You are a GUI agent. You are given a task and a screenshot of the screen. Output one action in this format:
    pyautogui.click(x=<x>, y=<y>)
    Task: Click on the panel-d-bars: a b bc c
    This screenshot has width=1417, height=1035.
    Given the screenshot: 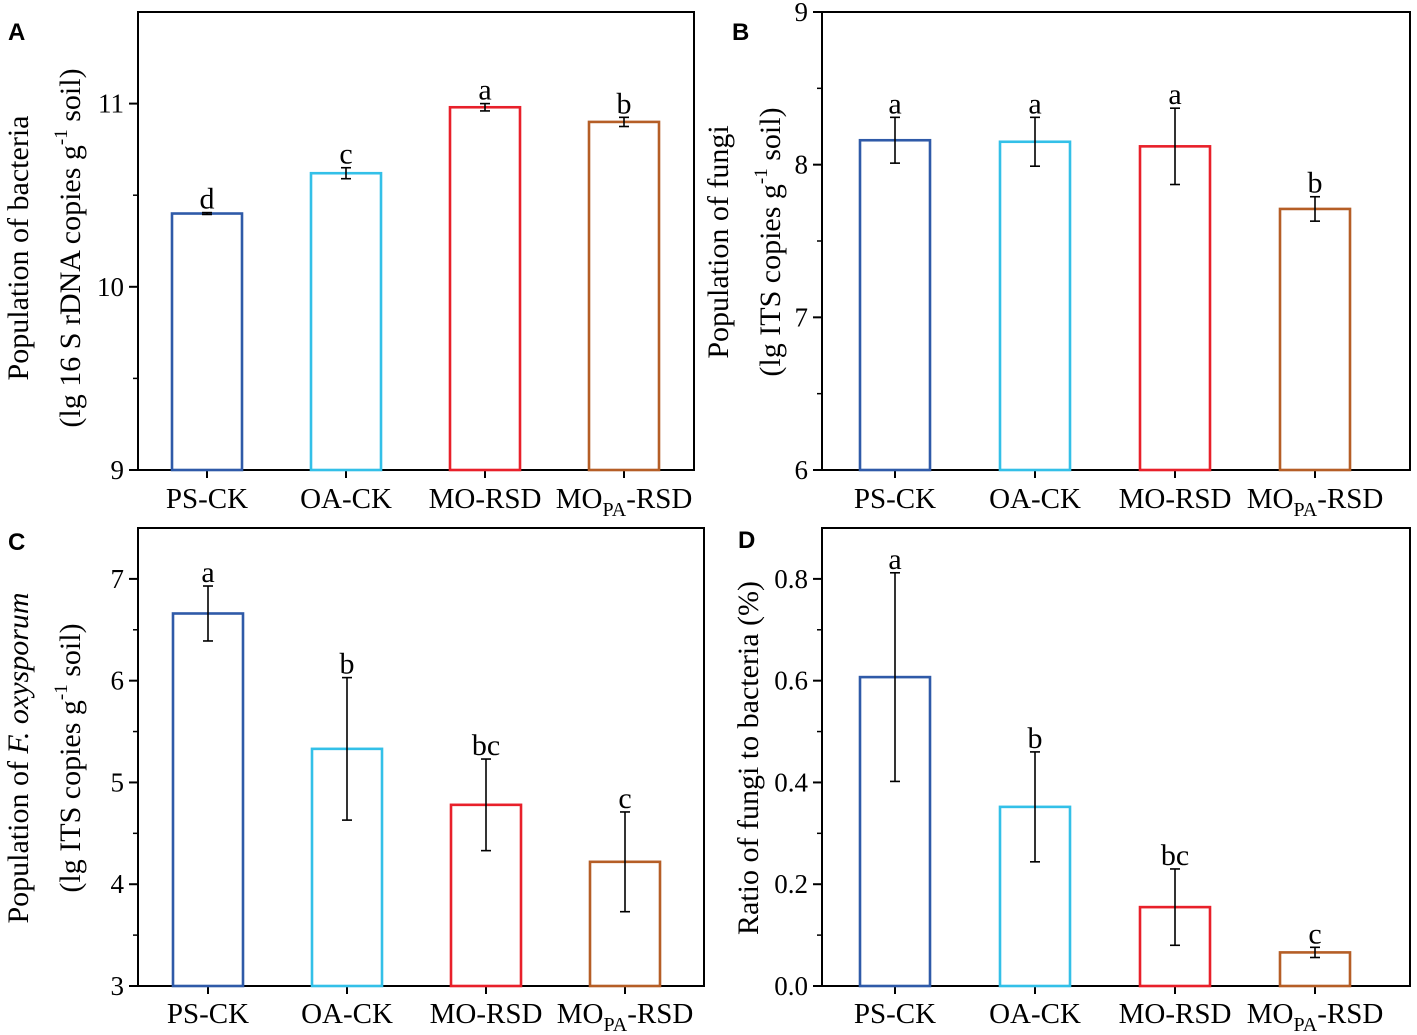 What is the action you would take?
    pyautogui.click(x=1105, y=765)
    